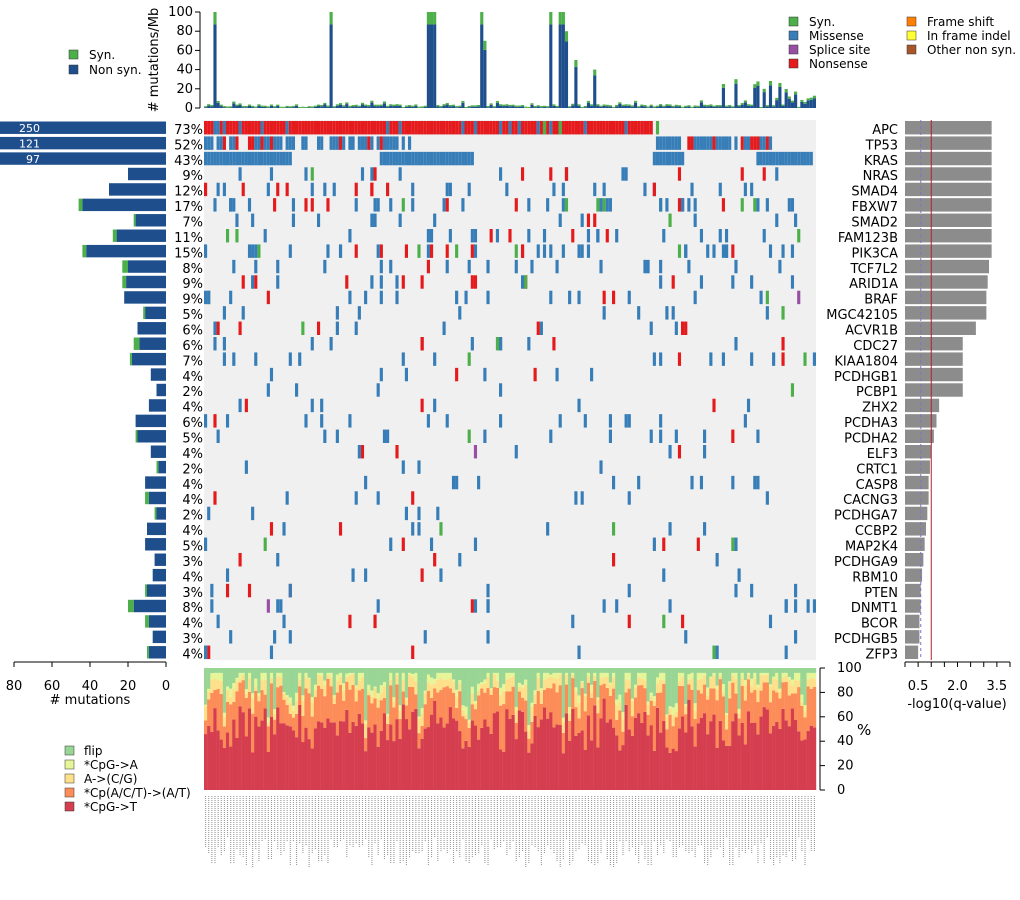 This screenshot has height=900, width=1020. What do you see at coordinates (111, 765) in the screenshot?
I see `spectrum-legend-label: *CpG->A` at bounding box center [111, 765].